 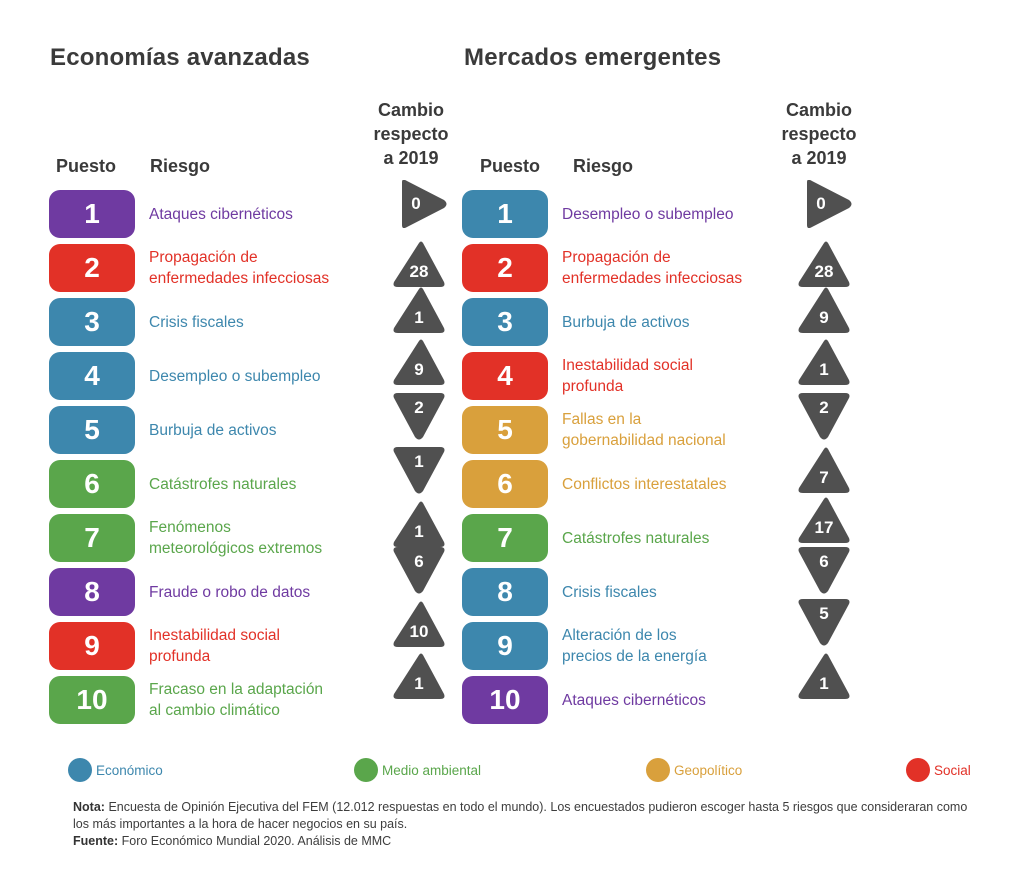 I want to click on advanced-economies-title: Economías avanzadas, so click(x=180, y=57).